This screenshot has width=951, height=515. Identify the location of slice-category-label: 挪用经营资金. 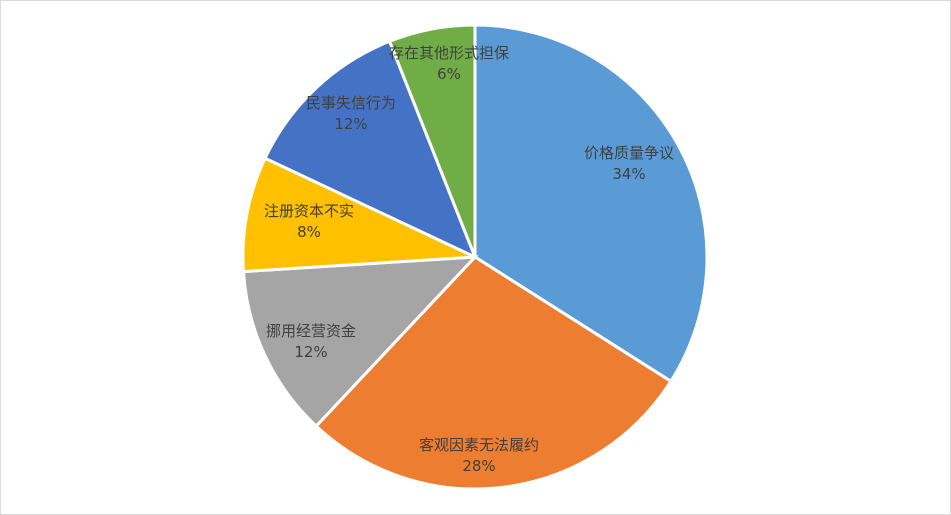
(311, 331).